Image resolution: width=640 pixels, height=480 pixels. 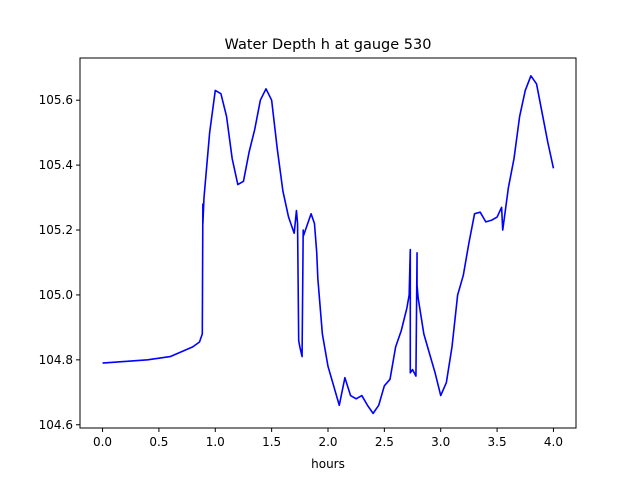 What do you see at coordinates (59, 262) in the screenshot?
I see `y-axis: 104.6 104.8 105.0 105.2 105.4 105.6` at bounding box center [59, 262].